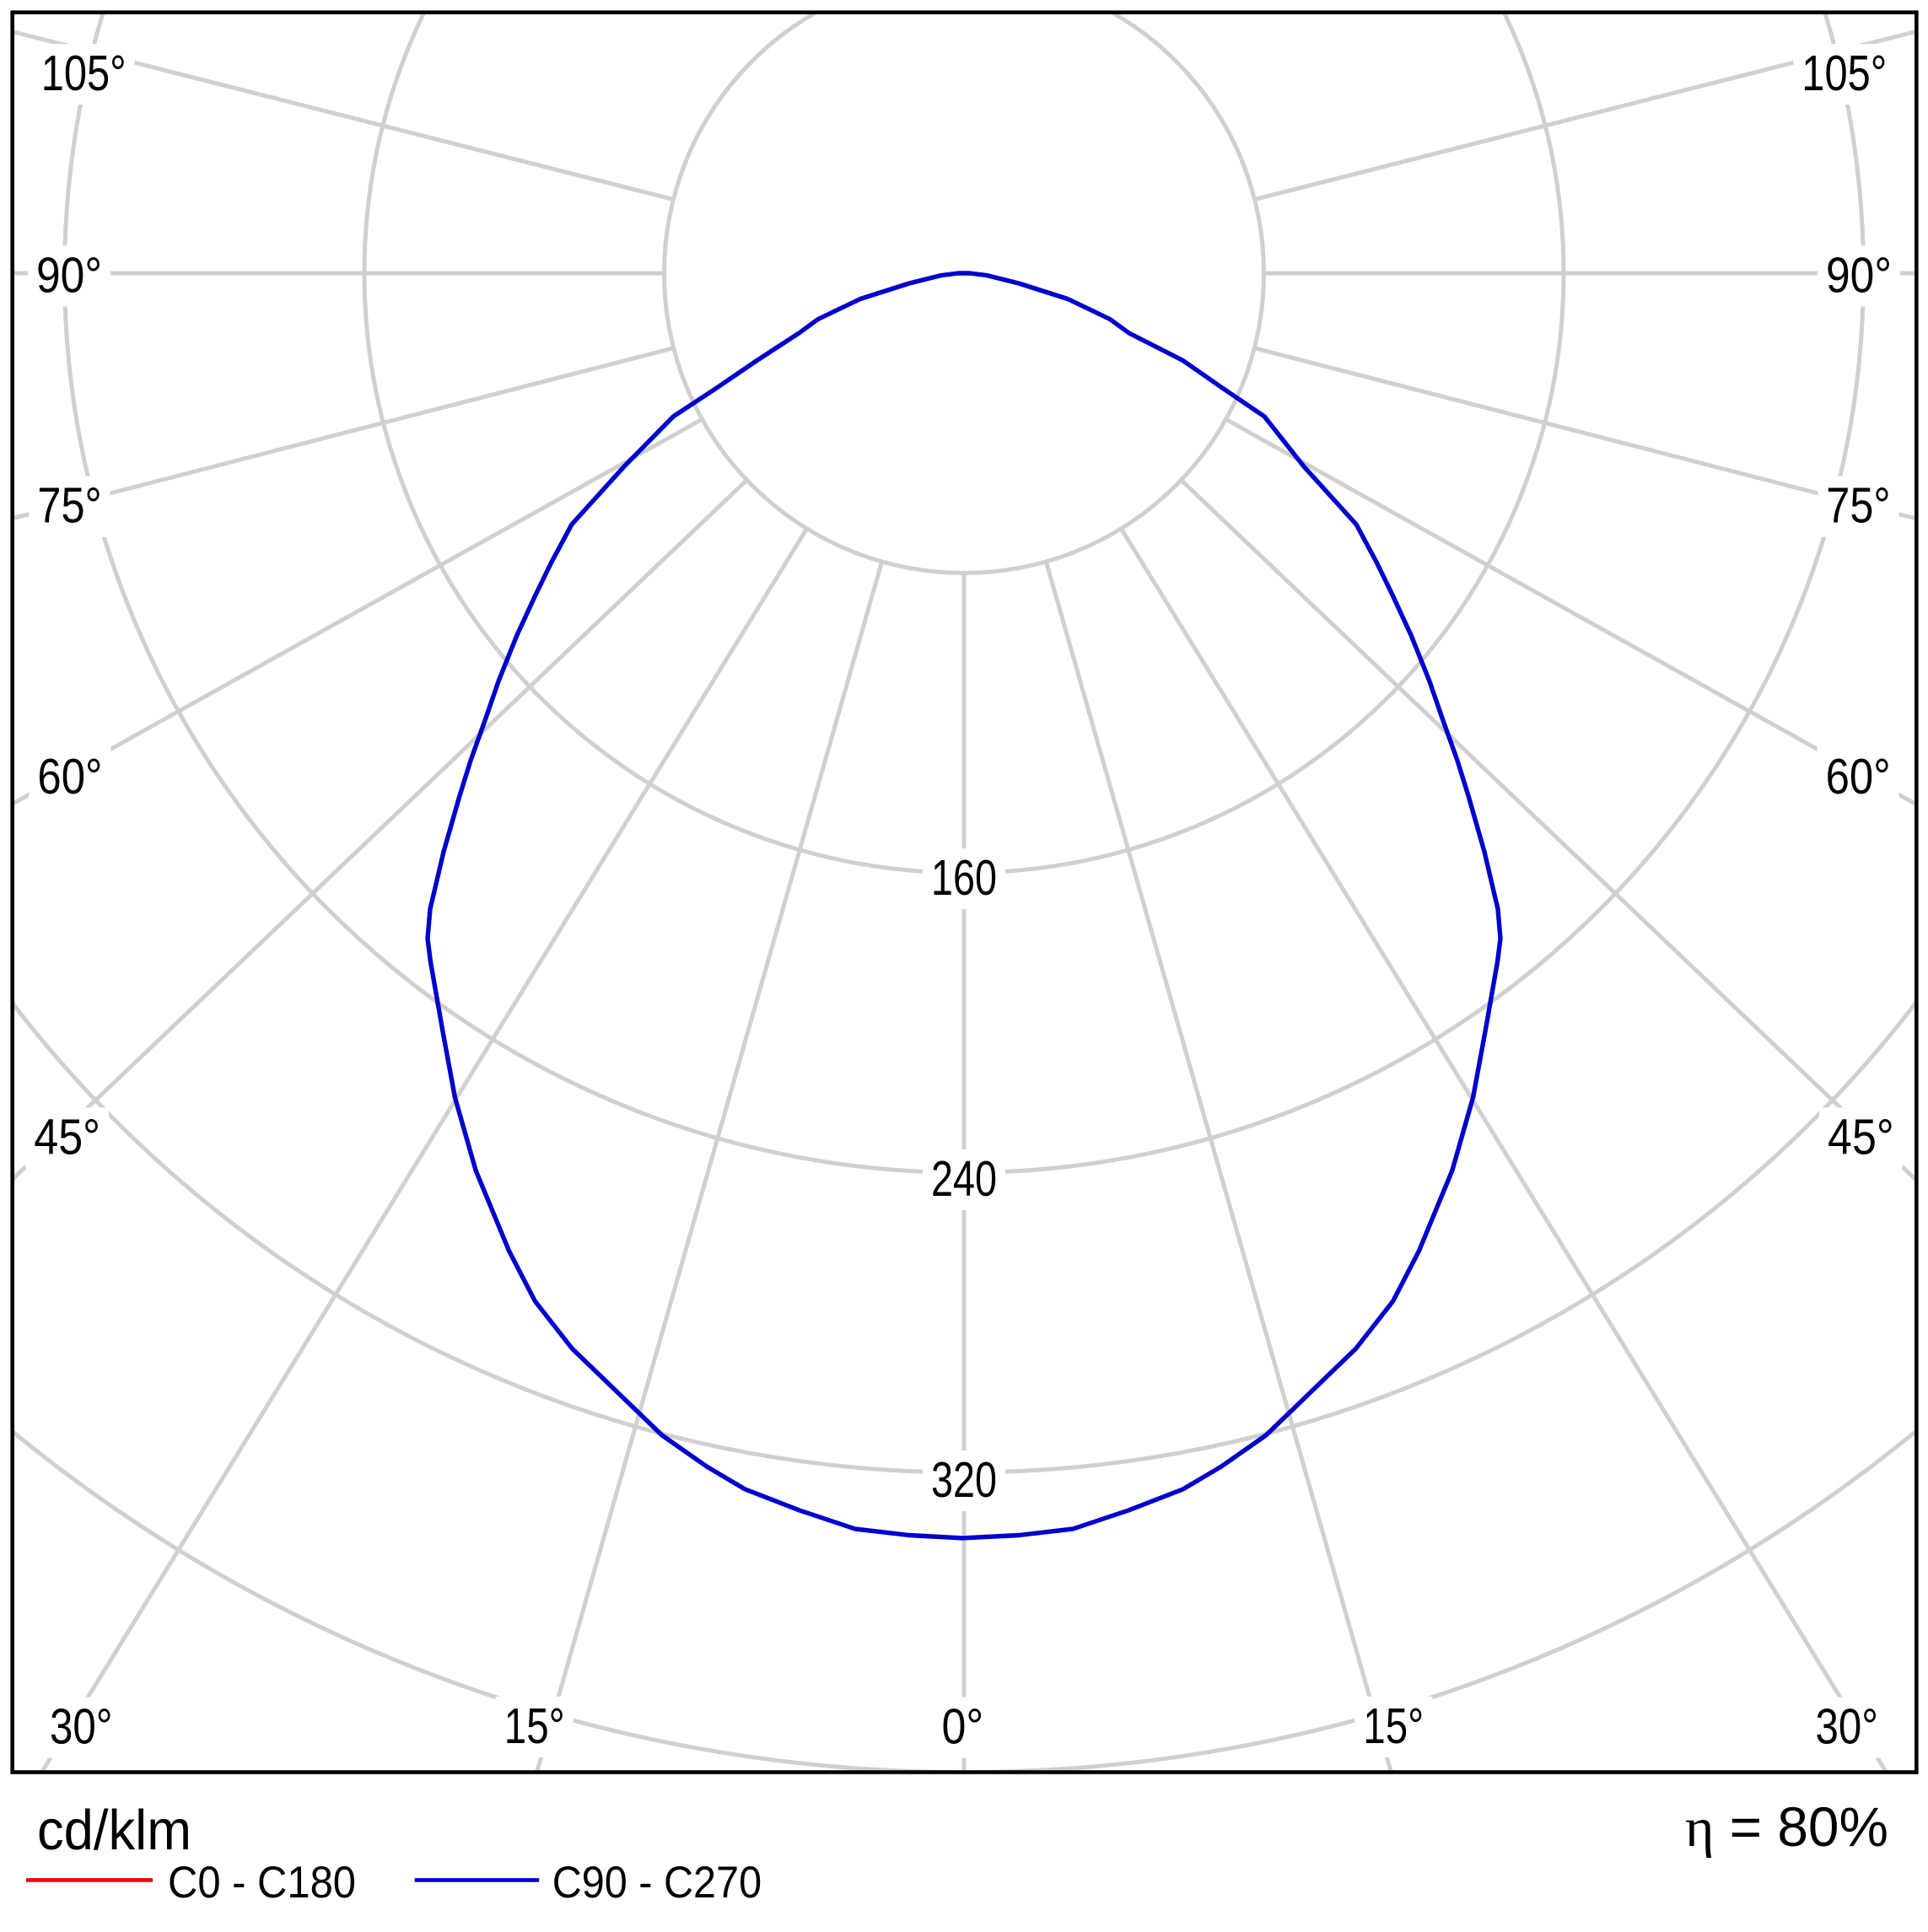 The height and width of the screenshot is (1932, 1928). I want to click on svg-text: 320, so click(964, 1480).